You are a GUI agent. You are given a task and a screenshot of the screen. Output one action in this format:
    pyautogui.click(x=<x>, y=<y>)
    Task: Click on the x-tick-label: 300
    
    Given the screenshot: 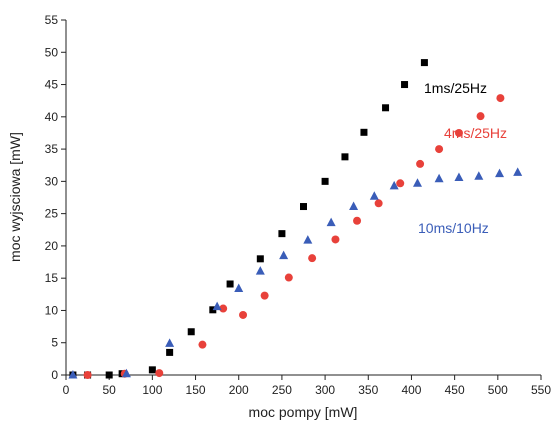 What is the action you would take?
    pyautogui.click(x=325, y=390)
    